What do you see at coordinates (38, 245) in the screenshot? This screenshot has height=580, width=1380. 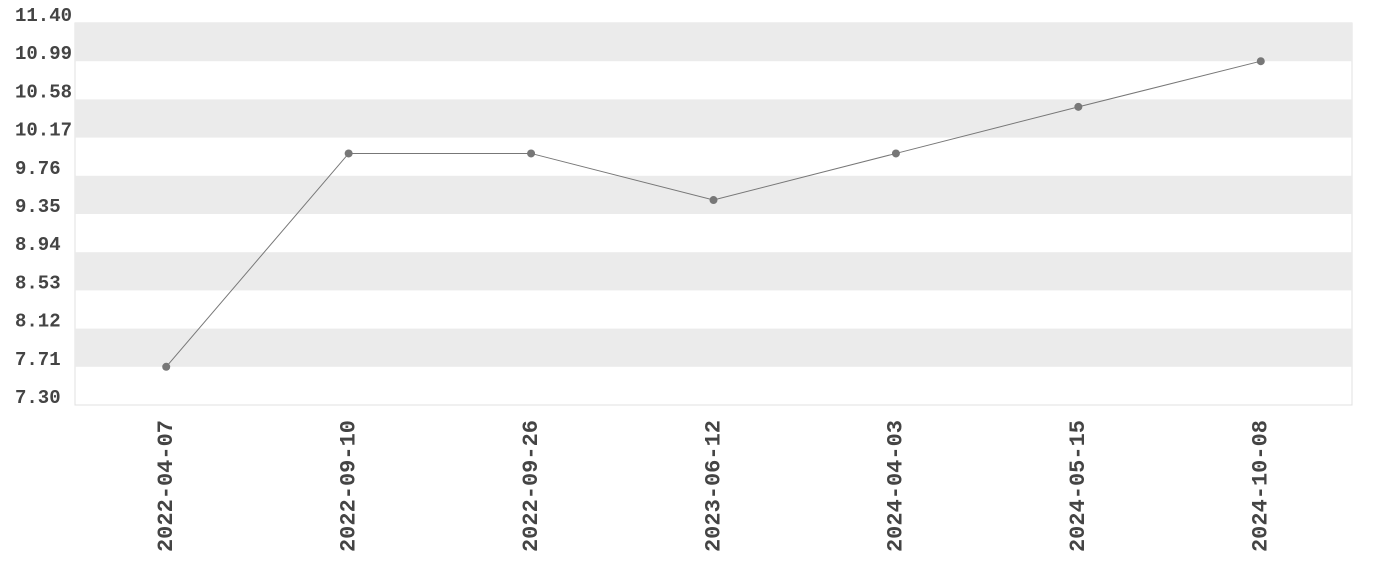 I see `y-tick-label: 8.94` at bounding box center [38, 245].